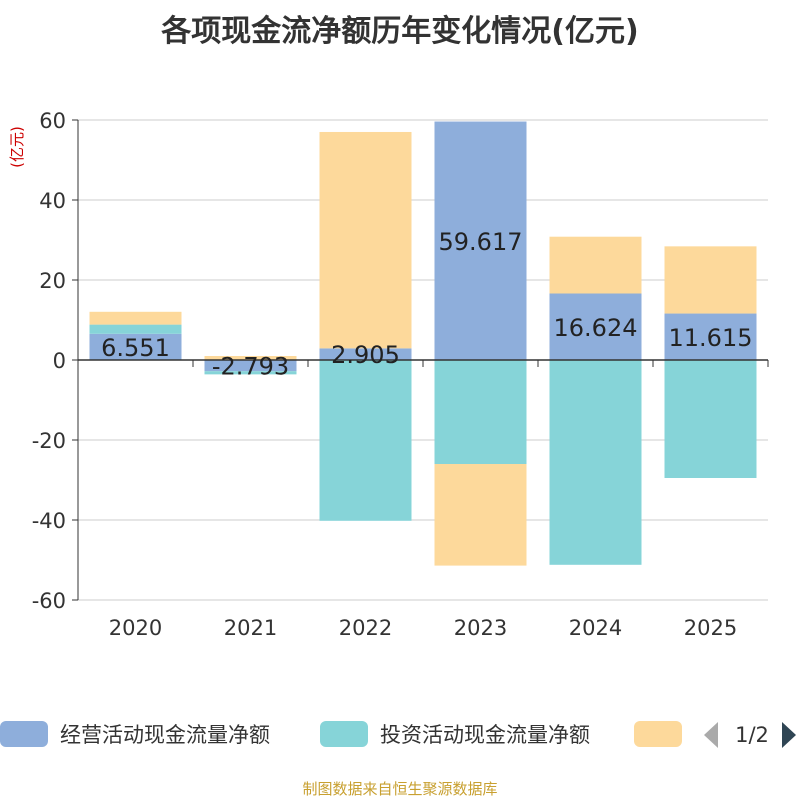 The height and width of the screenshot is (800, 800). Describe the element at coordinates (752, 735) in the screenshot. I see `legend-page-indicator: 1/2` at that location.